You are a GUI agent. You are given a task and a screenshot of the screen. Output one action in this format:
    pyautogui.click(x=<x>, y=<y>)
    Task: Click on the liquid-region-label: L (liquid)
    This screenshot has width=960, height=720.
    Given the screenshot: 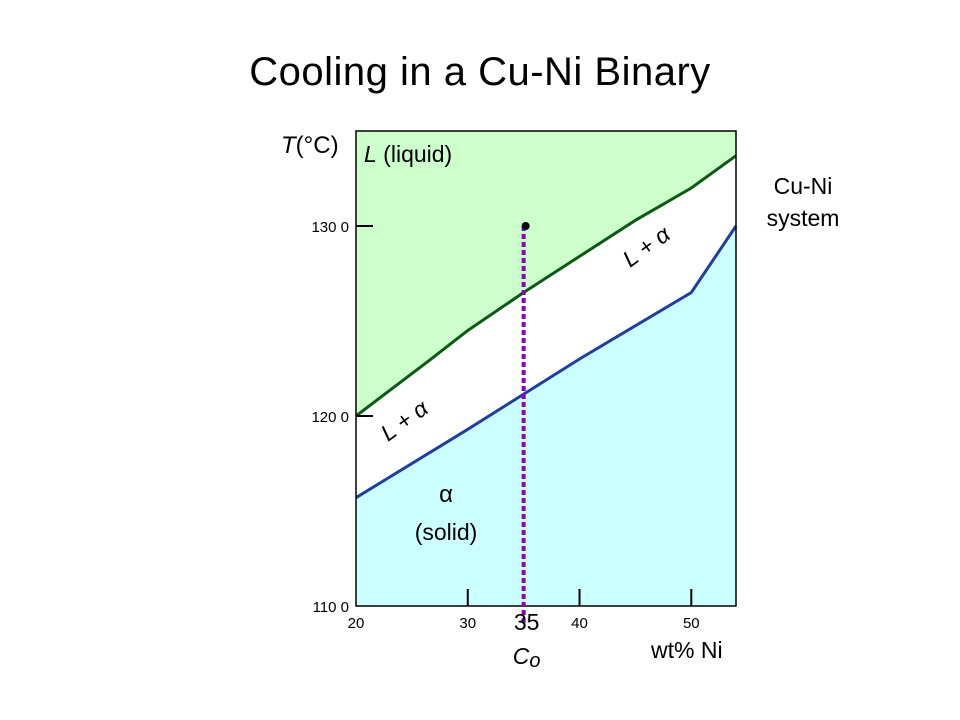 What is the action you would take?
    pyautogui.click(x=408, y=154)
    